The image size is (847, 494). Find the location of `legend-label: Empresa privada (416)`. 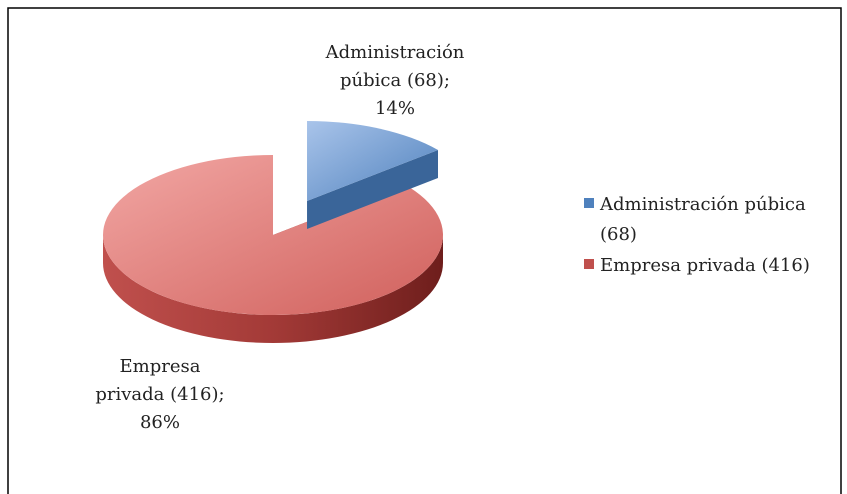

legend-label: Empresa privada (416) is located at coordinates (705, 265).